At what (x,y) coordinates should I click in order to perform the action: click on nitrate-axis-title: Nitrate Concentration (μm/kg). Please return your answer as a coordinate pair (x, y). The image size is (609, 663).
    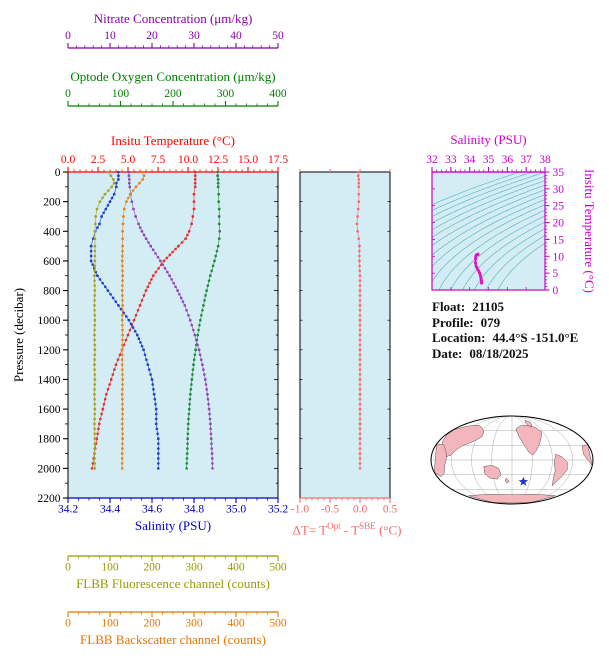
    Looking at the image, I should click on (173, 18).